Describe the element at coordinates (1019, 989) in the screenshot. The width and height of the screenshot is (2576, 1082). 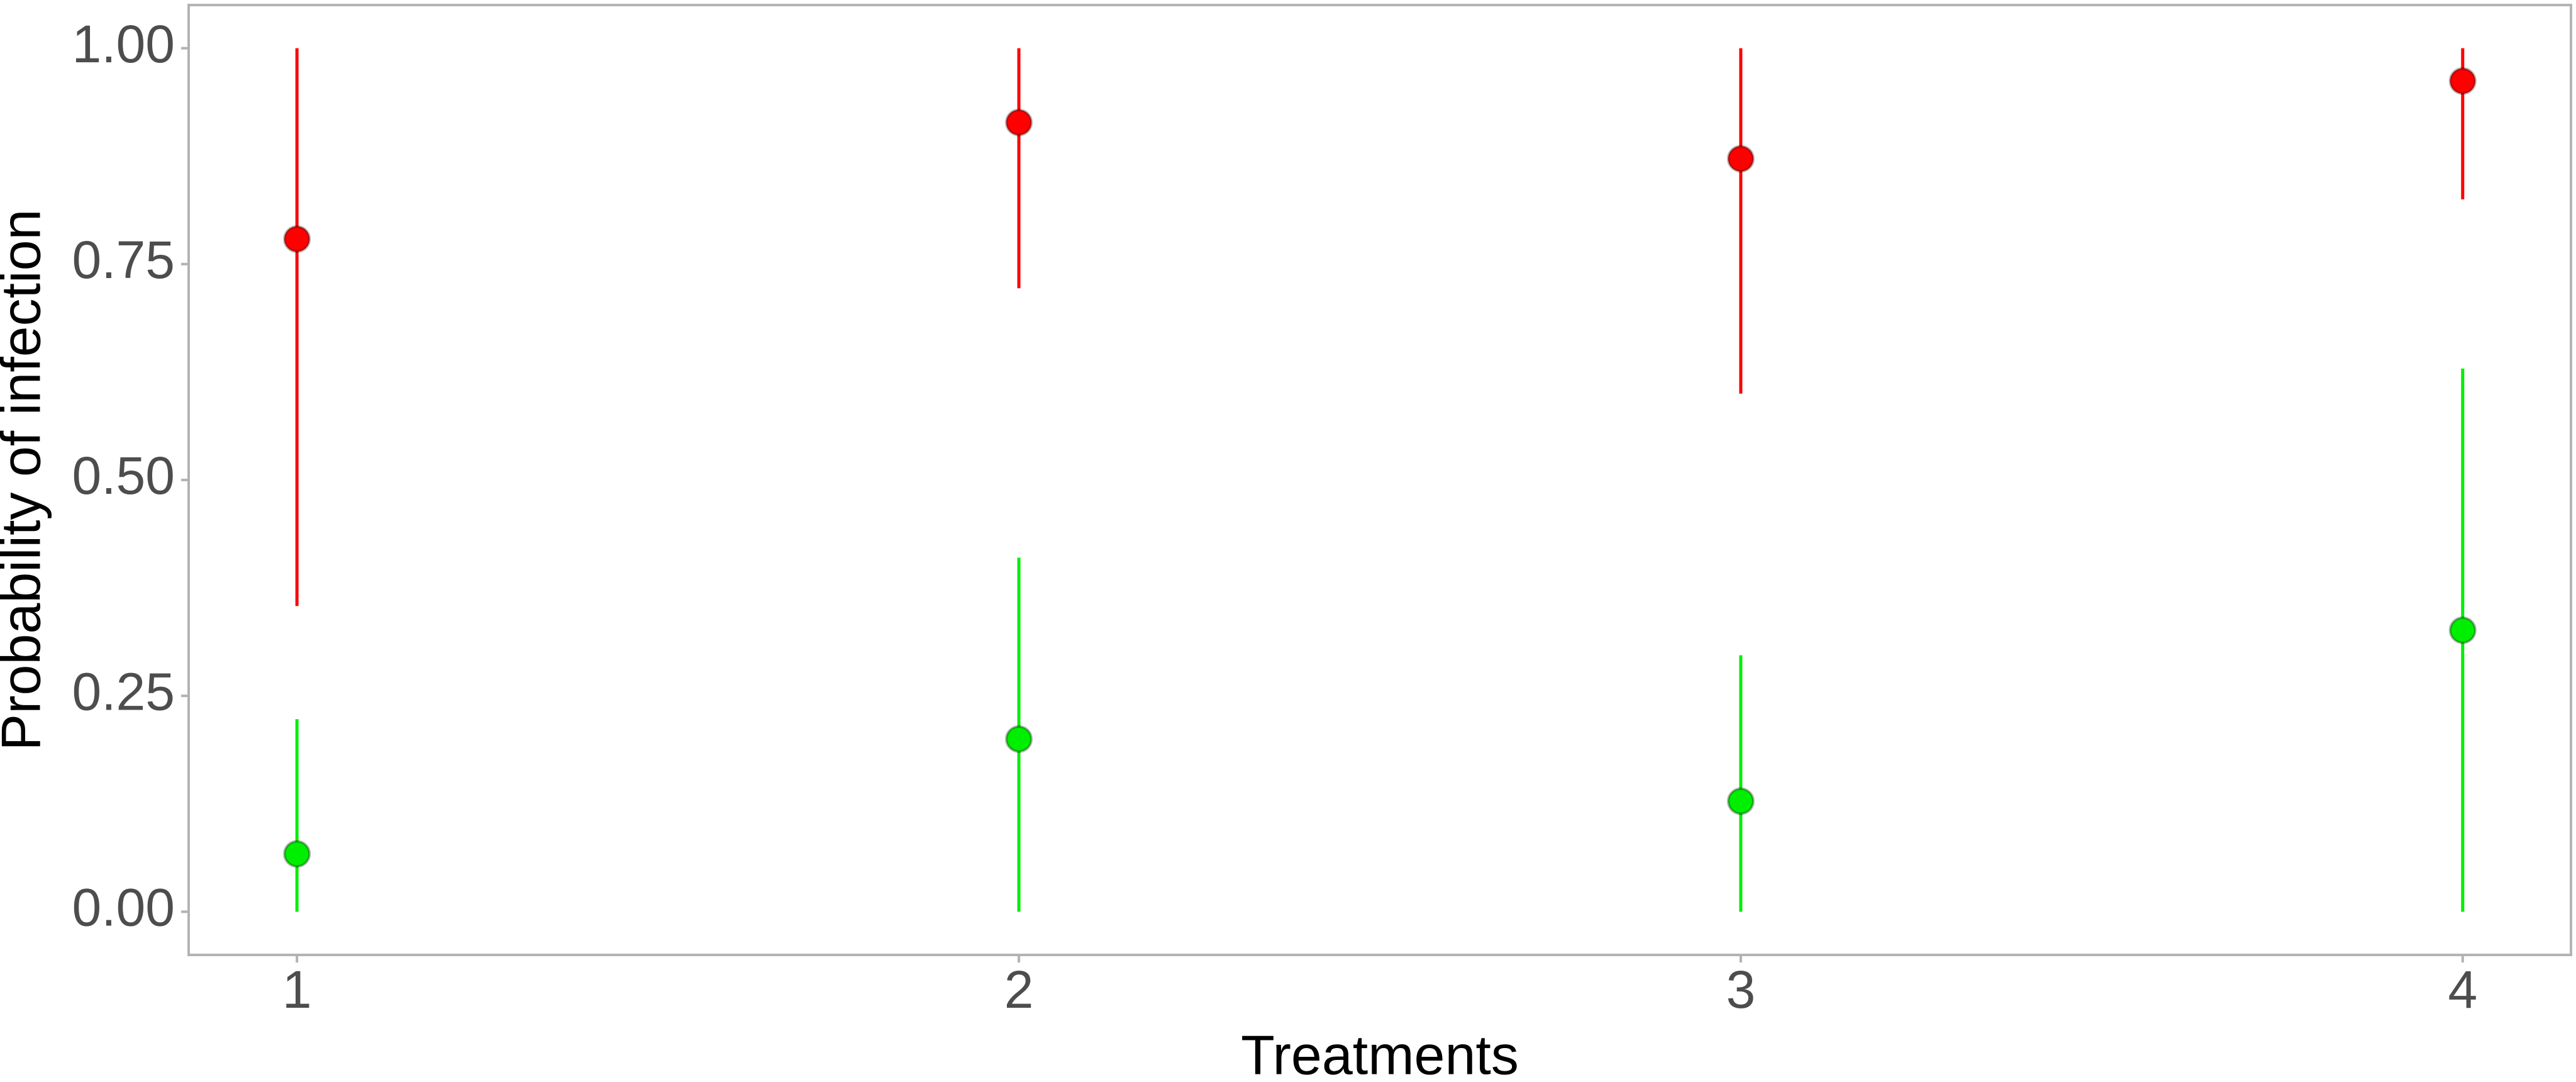
I see `x-tick-label: 2` at that location.